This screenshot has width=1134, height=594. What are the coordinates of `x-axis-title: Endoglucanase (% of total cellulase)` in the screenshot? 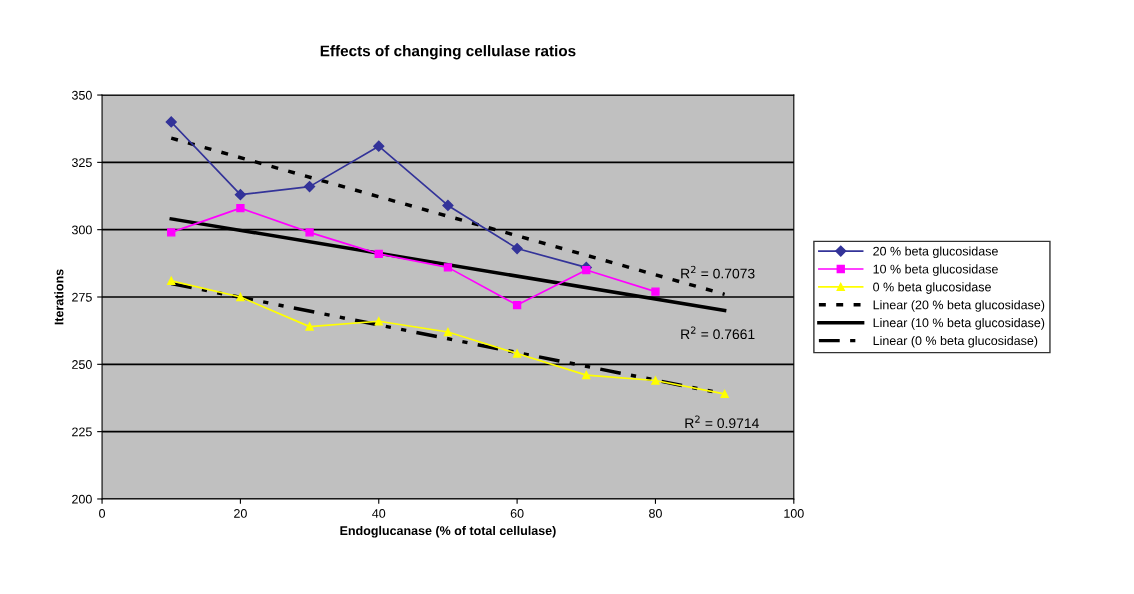 It's located at (448, 531).